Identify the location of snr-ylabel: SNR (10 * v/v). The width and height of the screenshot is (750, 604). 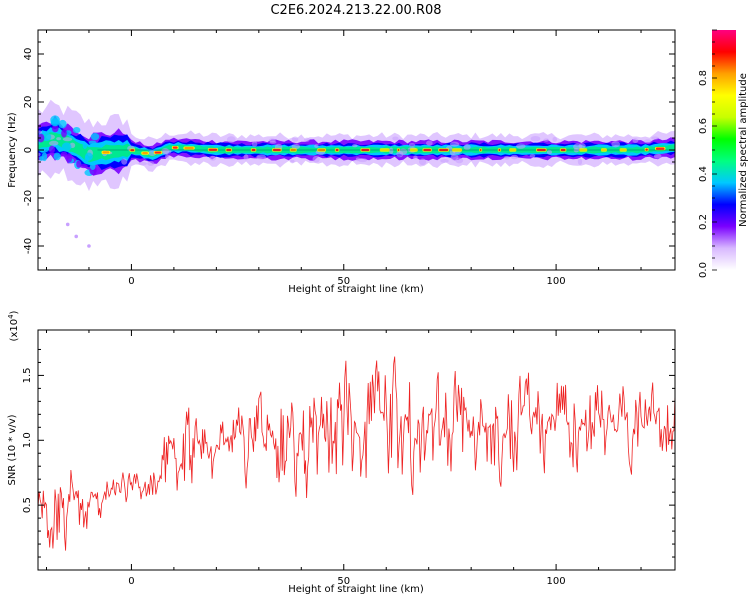
(12, 449).